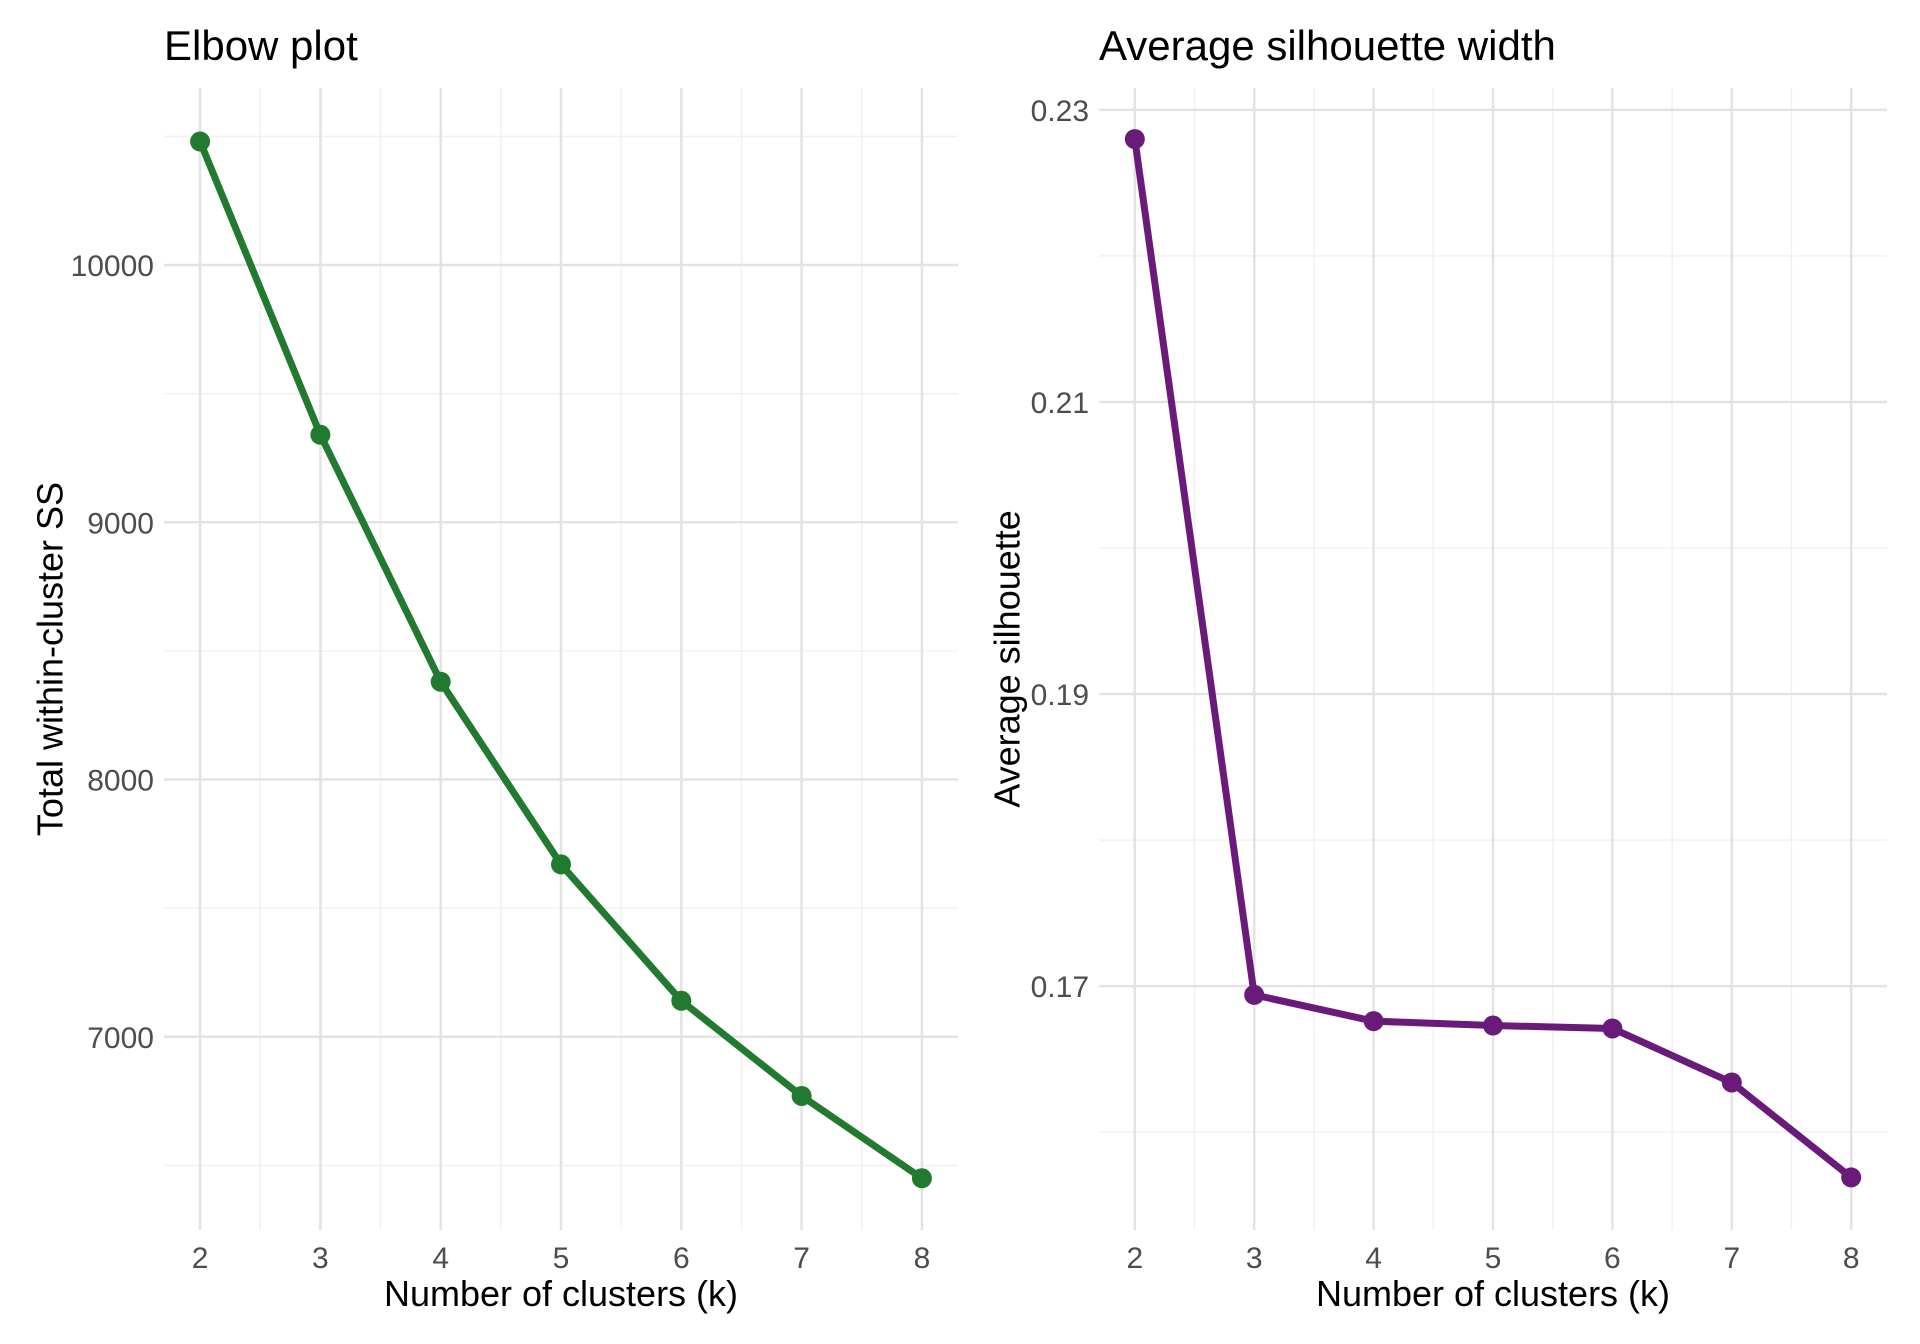 This screenshot has width=1920, height=1344. What do you see at coordinates (1007, 659) in the screenshot?
I see `y-axis-title: Average silhouette` at bounding box center [1007, 659].